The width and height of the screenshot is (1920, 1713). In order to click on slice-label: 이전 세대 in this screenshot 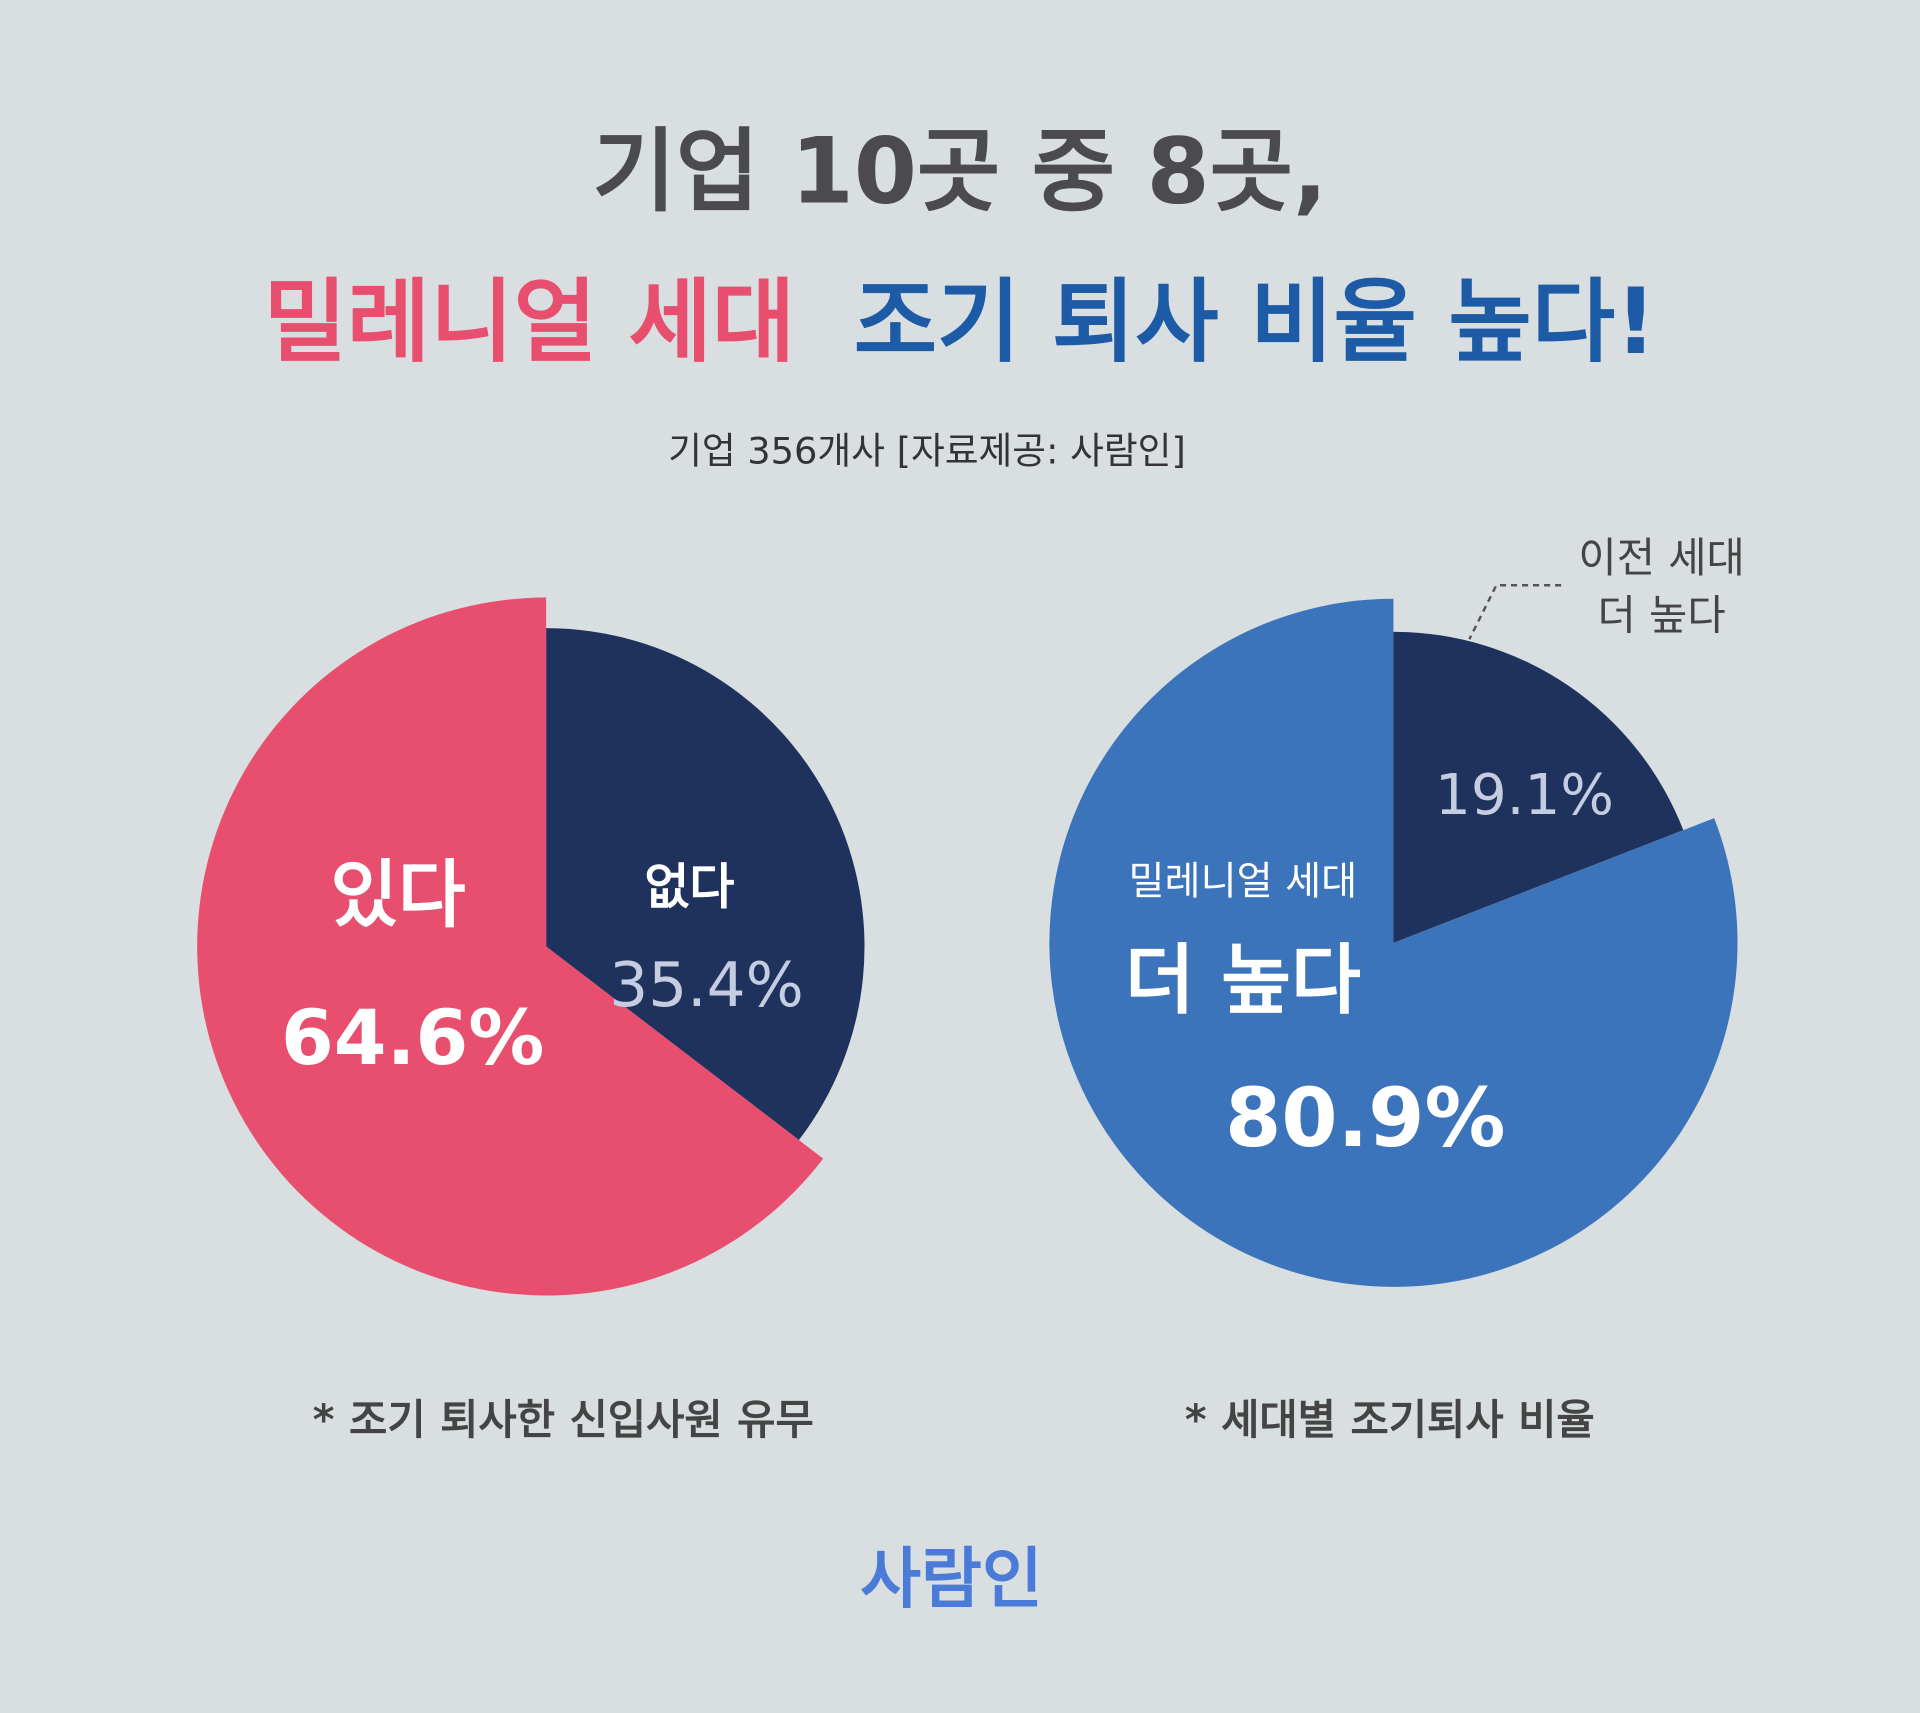, I will do `click(1661, 557)`.